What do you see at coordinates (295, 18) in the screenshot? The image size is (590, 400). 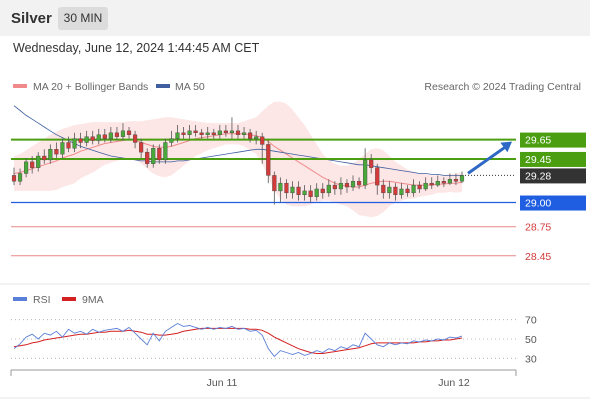 I see `chart-header: Silver 30 MIN` at bounding box center [295, 18].